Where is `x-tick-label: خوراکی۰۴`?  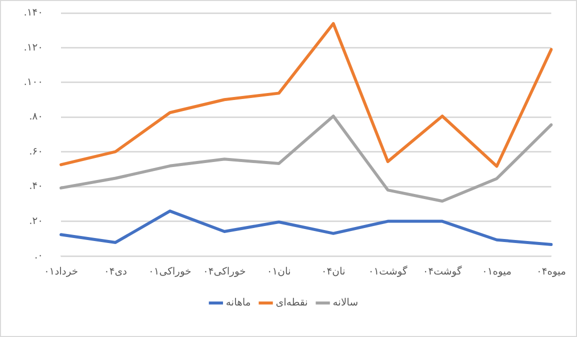 x-tick-label: خوراکی۰۴ is located at coordinates (224, 272).